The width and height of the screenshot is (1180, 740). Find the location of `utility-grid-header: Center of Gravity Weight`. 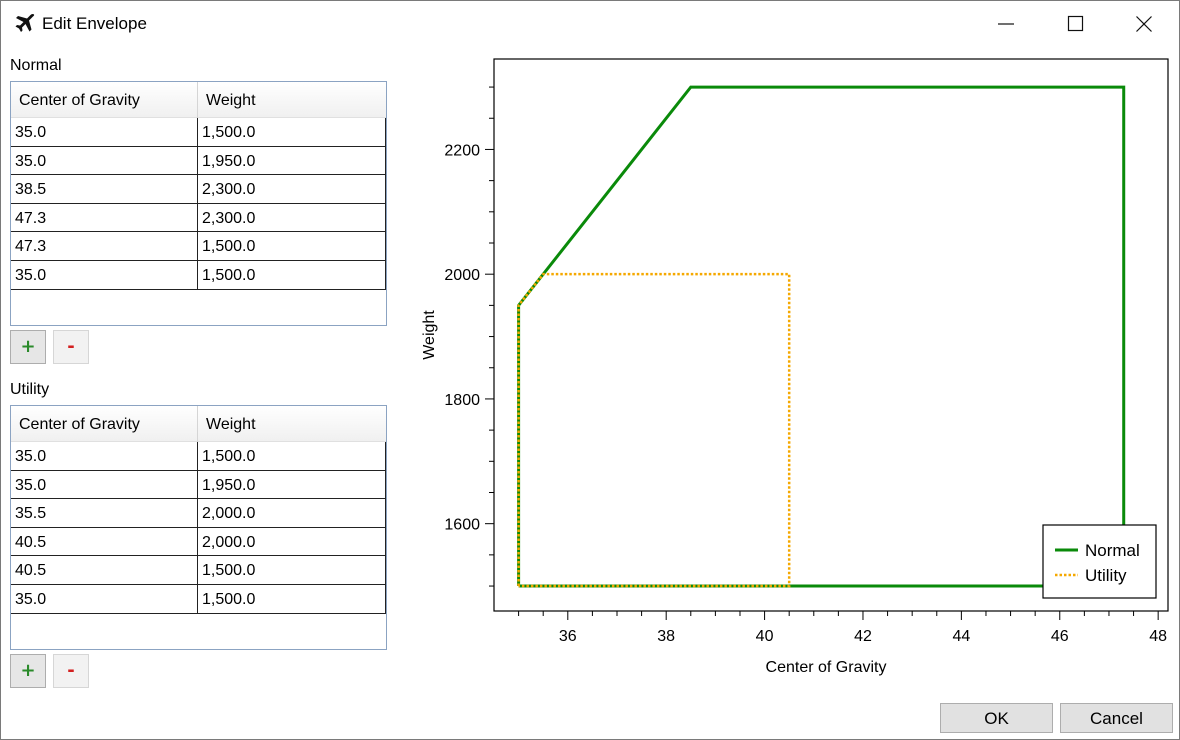

utility-grid-header: Center of Gravity Weight is located at coordinates (198, 424).